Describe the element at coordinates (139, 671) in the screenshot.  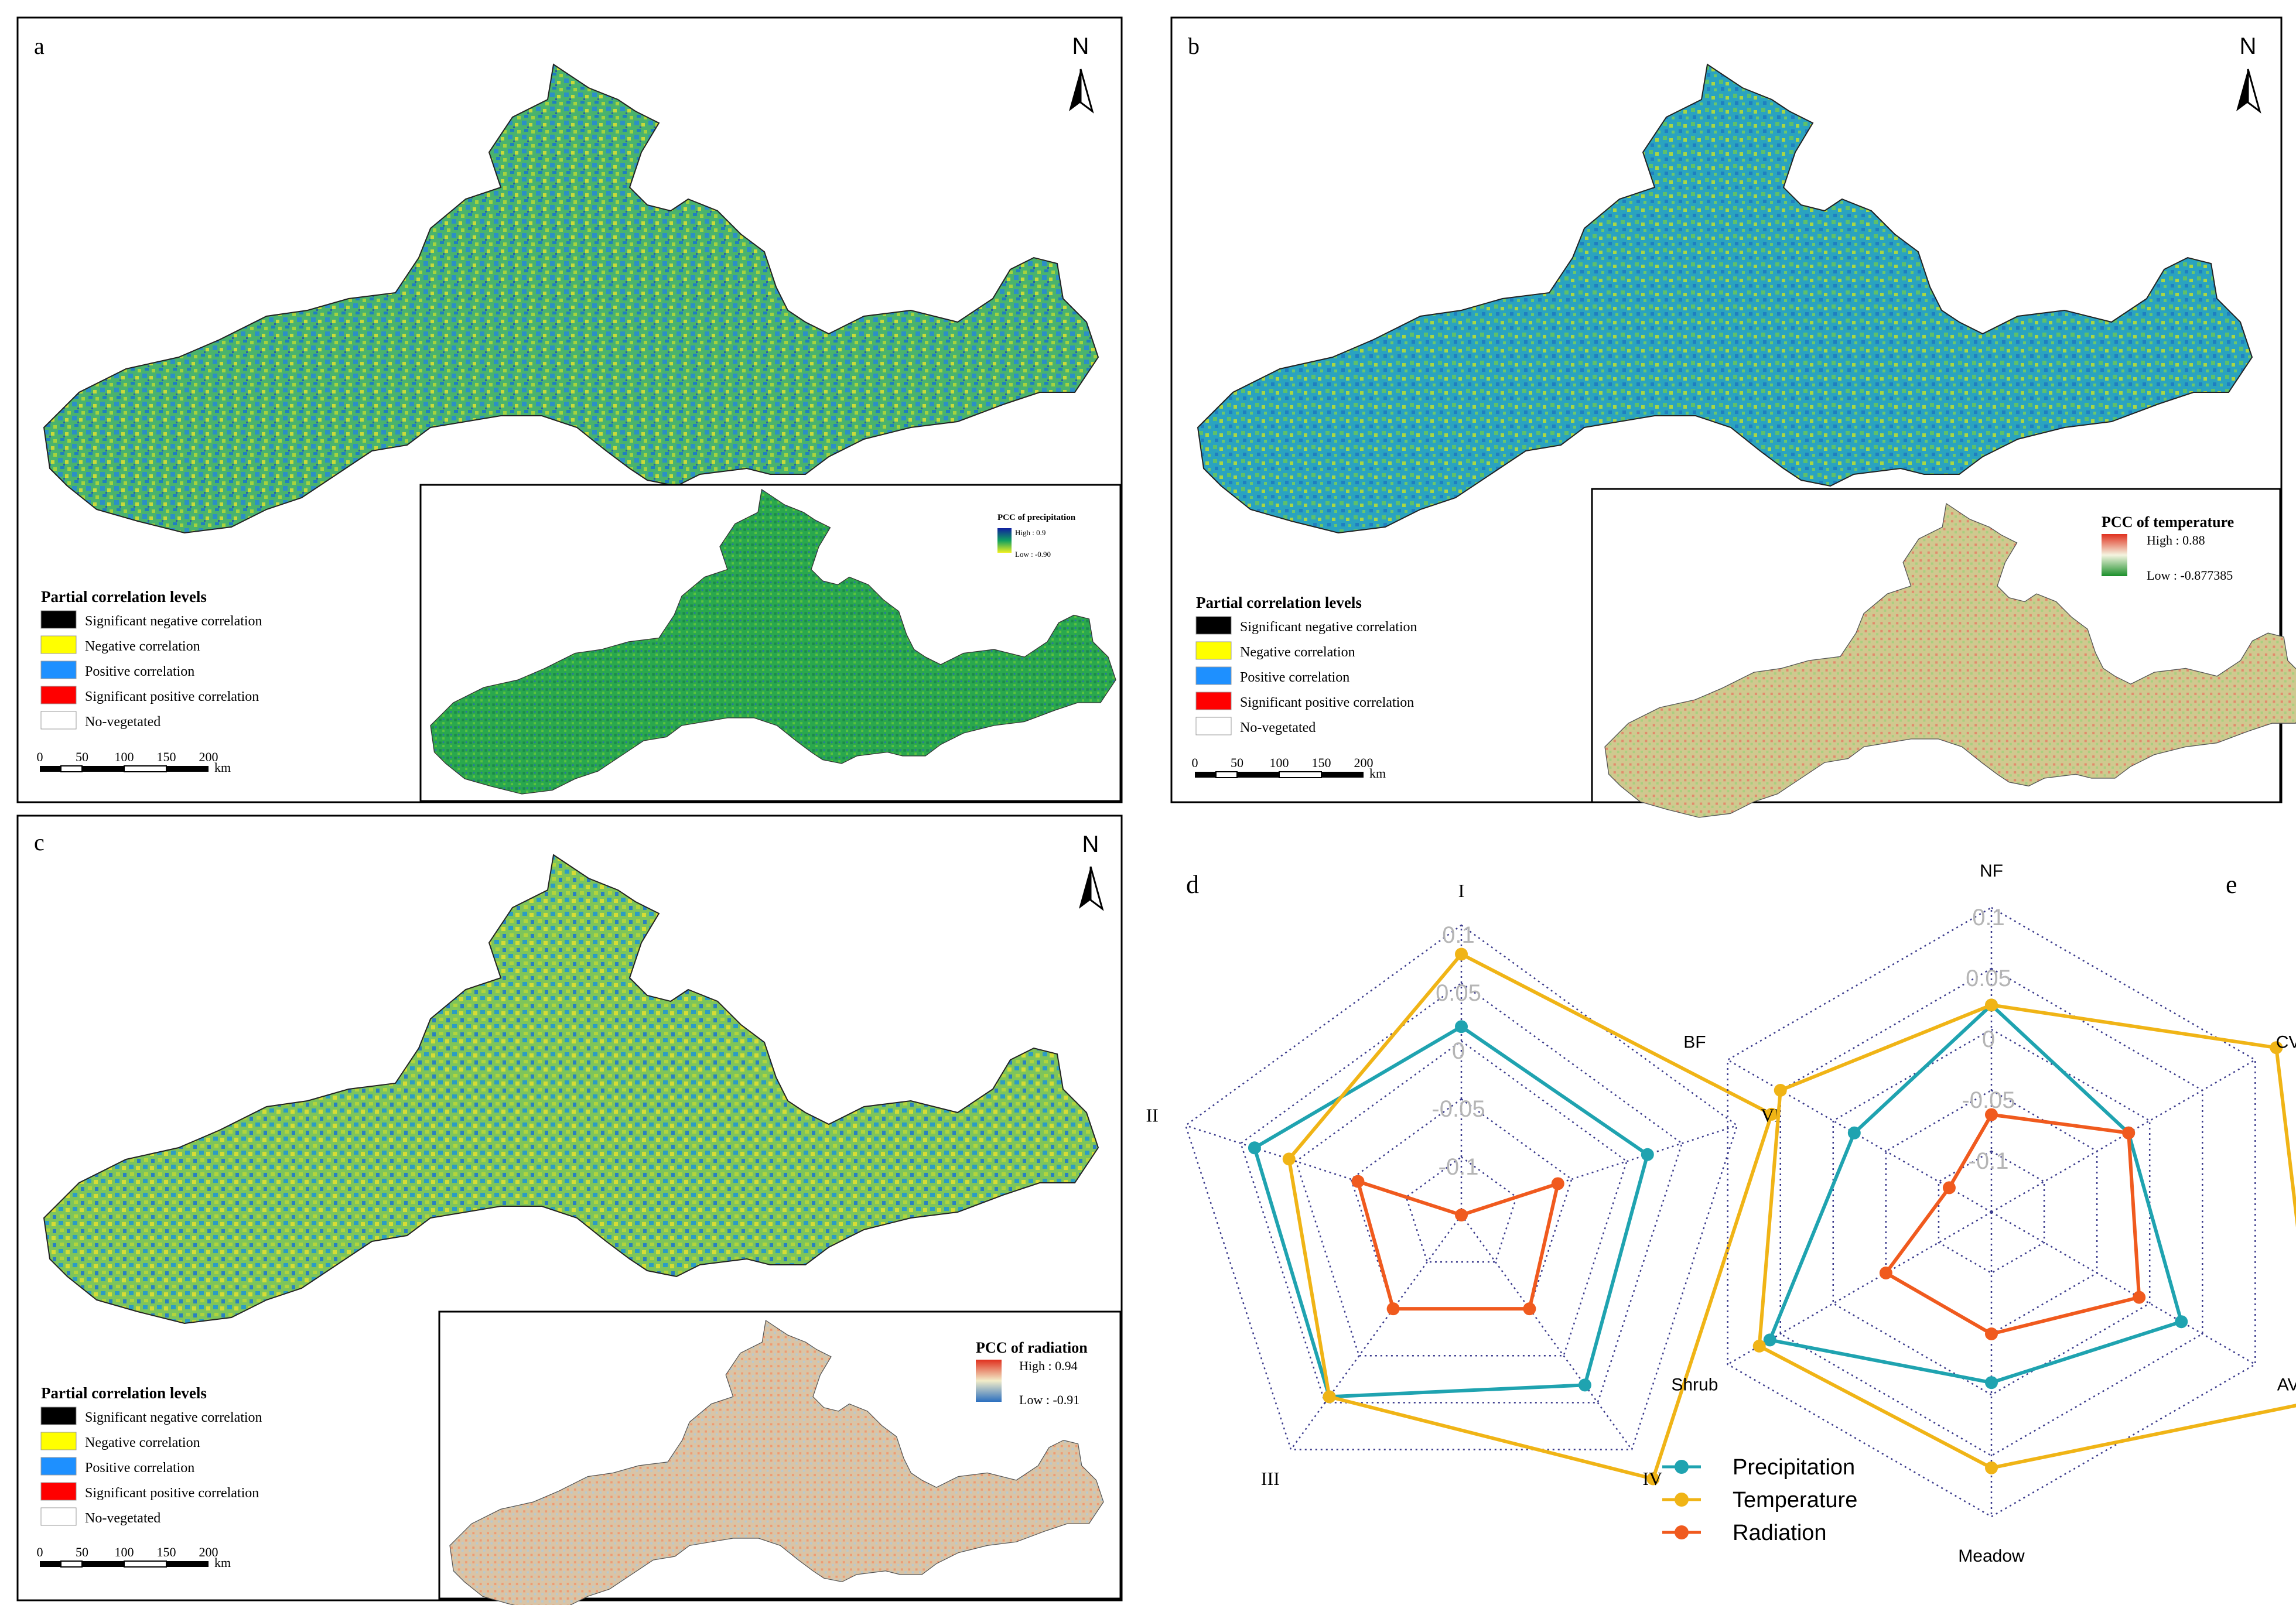
I see `legend-item-2: Positive correlation` at that location.